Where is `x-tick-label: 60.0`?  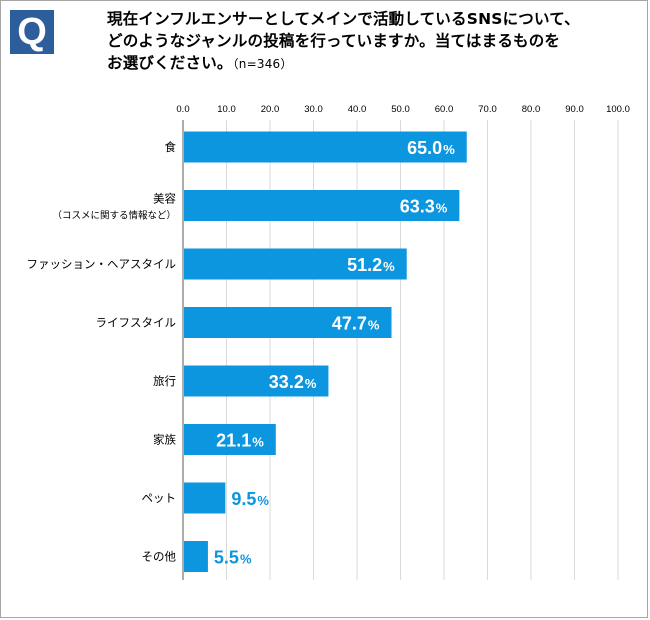
x-tick-label: 60.0 is located at coordinates (444, 109).